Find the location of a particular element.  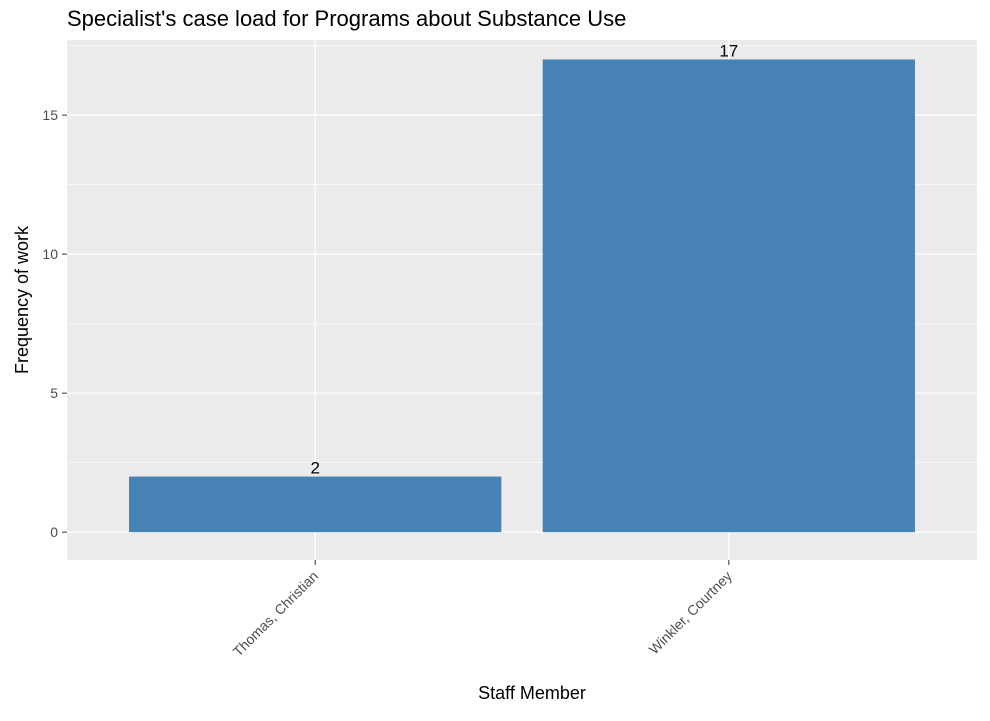

y-tick-label: 15 is located at coordinates (50, 115).